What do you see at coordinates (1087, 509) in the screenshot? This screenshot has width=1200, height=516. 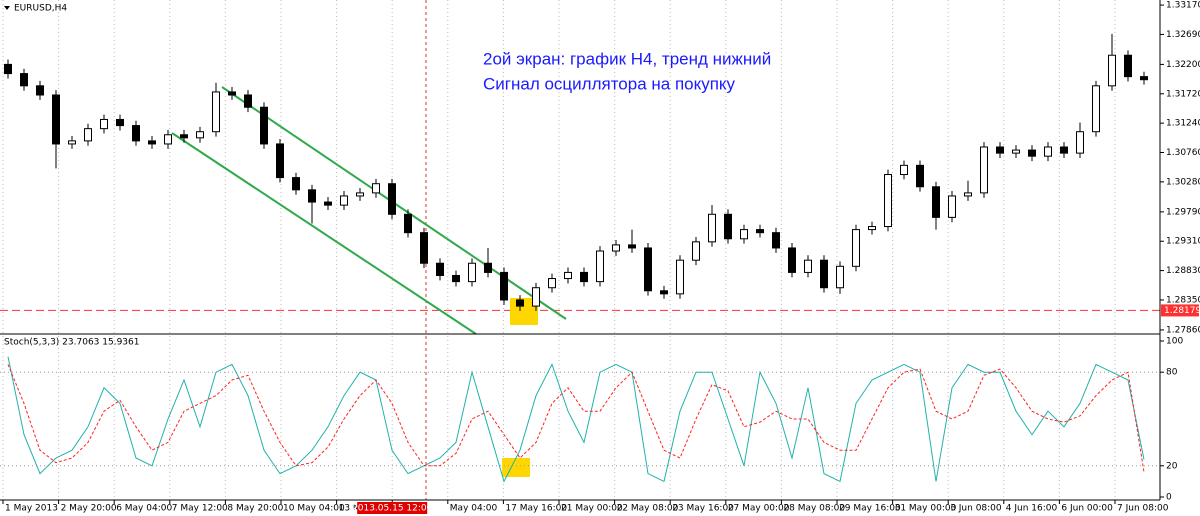 I see `x-tick-label: 6 Jun 00:00` at bounding box center [1087, 509].